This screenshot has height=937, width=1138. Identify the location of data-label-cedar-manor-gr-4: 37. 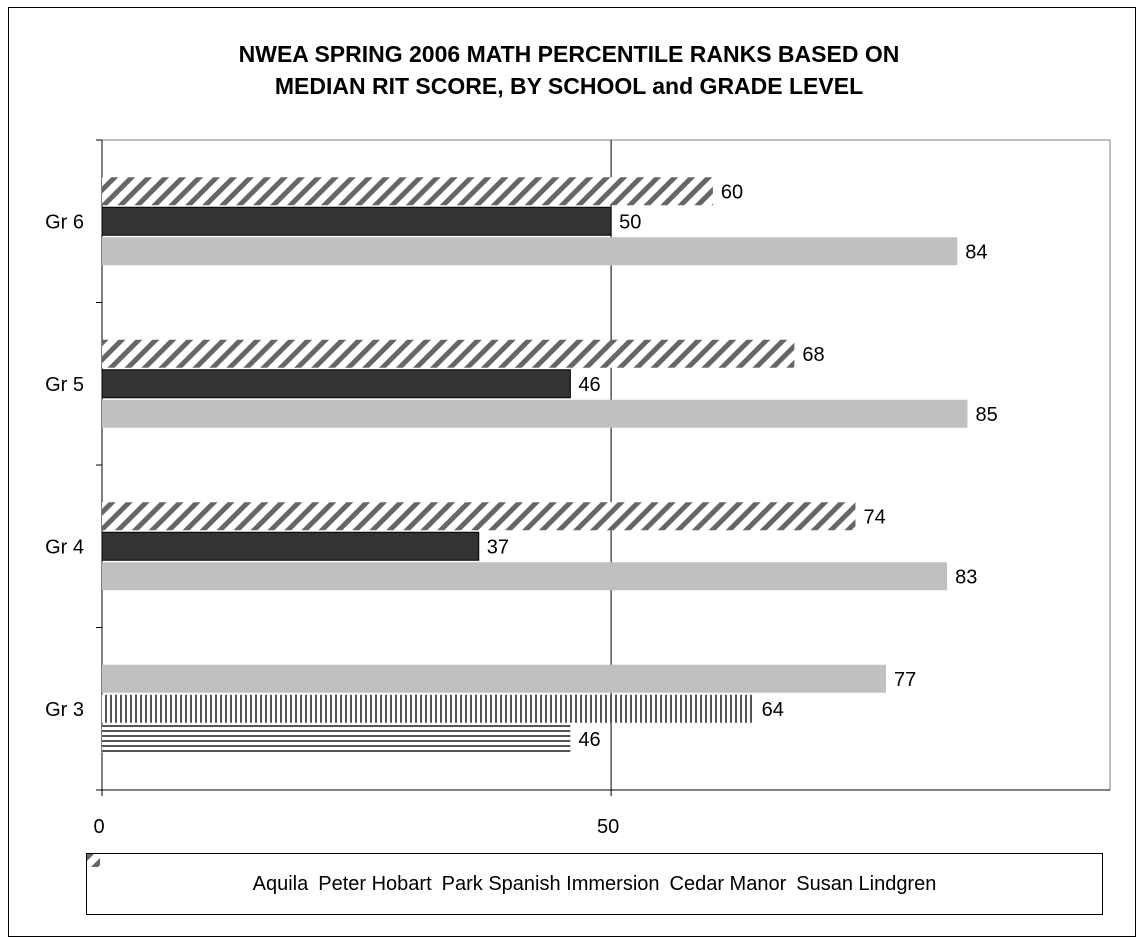
(498, 547).